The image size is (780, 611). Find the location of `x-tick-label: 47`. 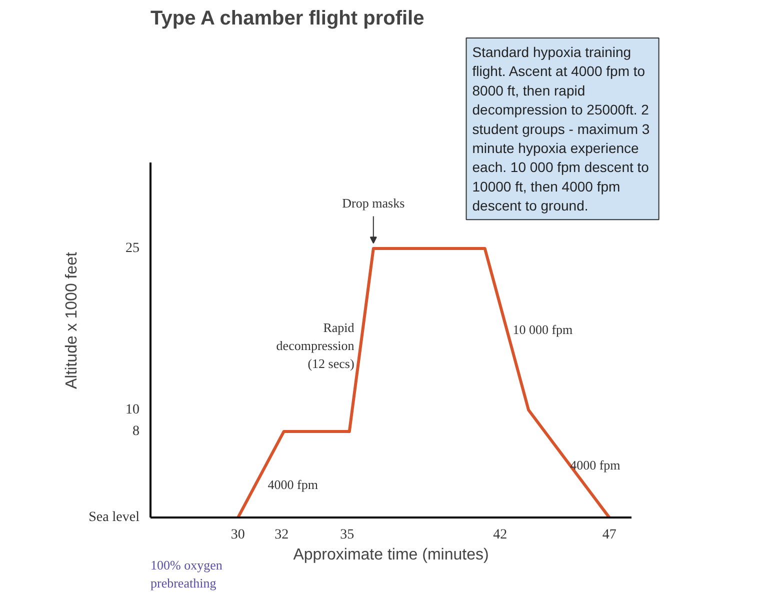

x-tick-label: 47 is located at coordinates (609, 535).